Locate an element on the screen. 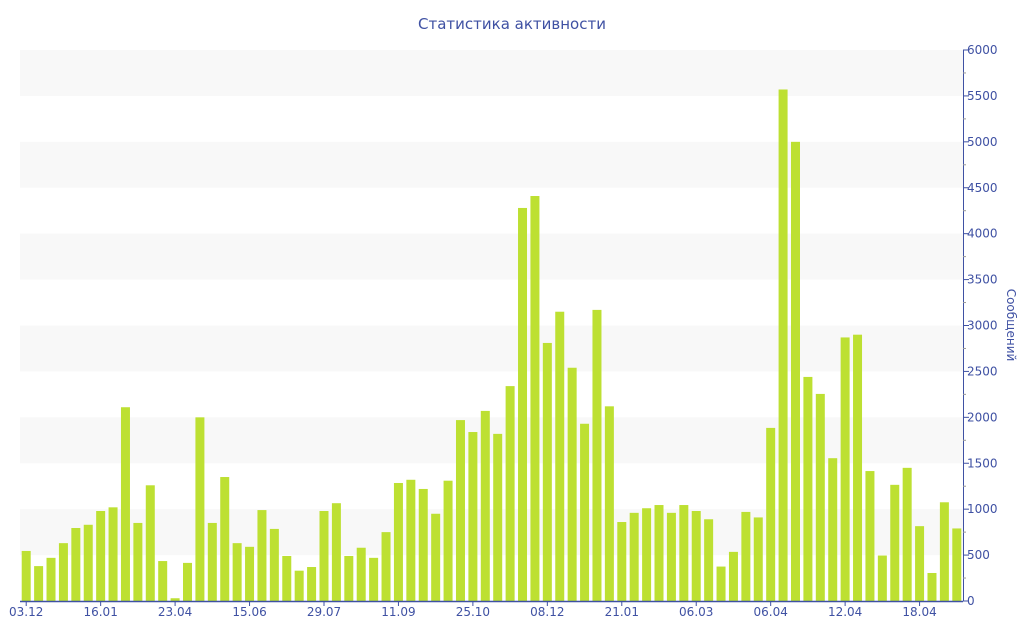 Image resolution: width=1024 pixels, height=640 pixels. x-tick-label: 16.01 is located at coordinates (100, 612).